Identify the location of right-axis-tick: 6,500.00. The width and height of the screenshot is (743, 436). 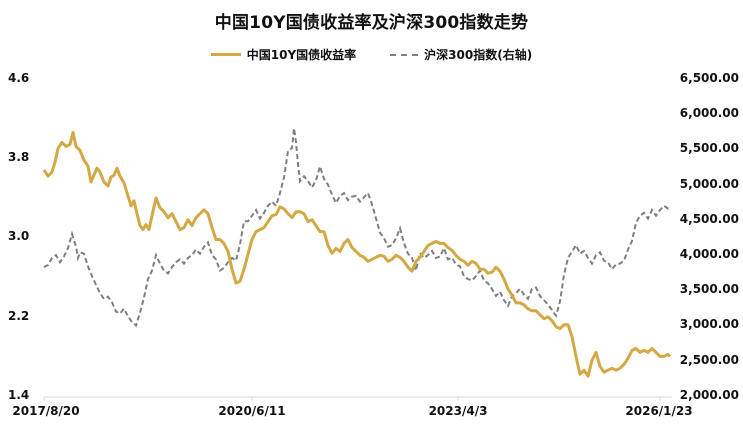
(709, 78).